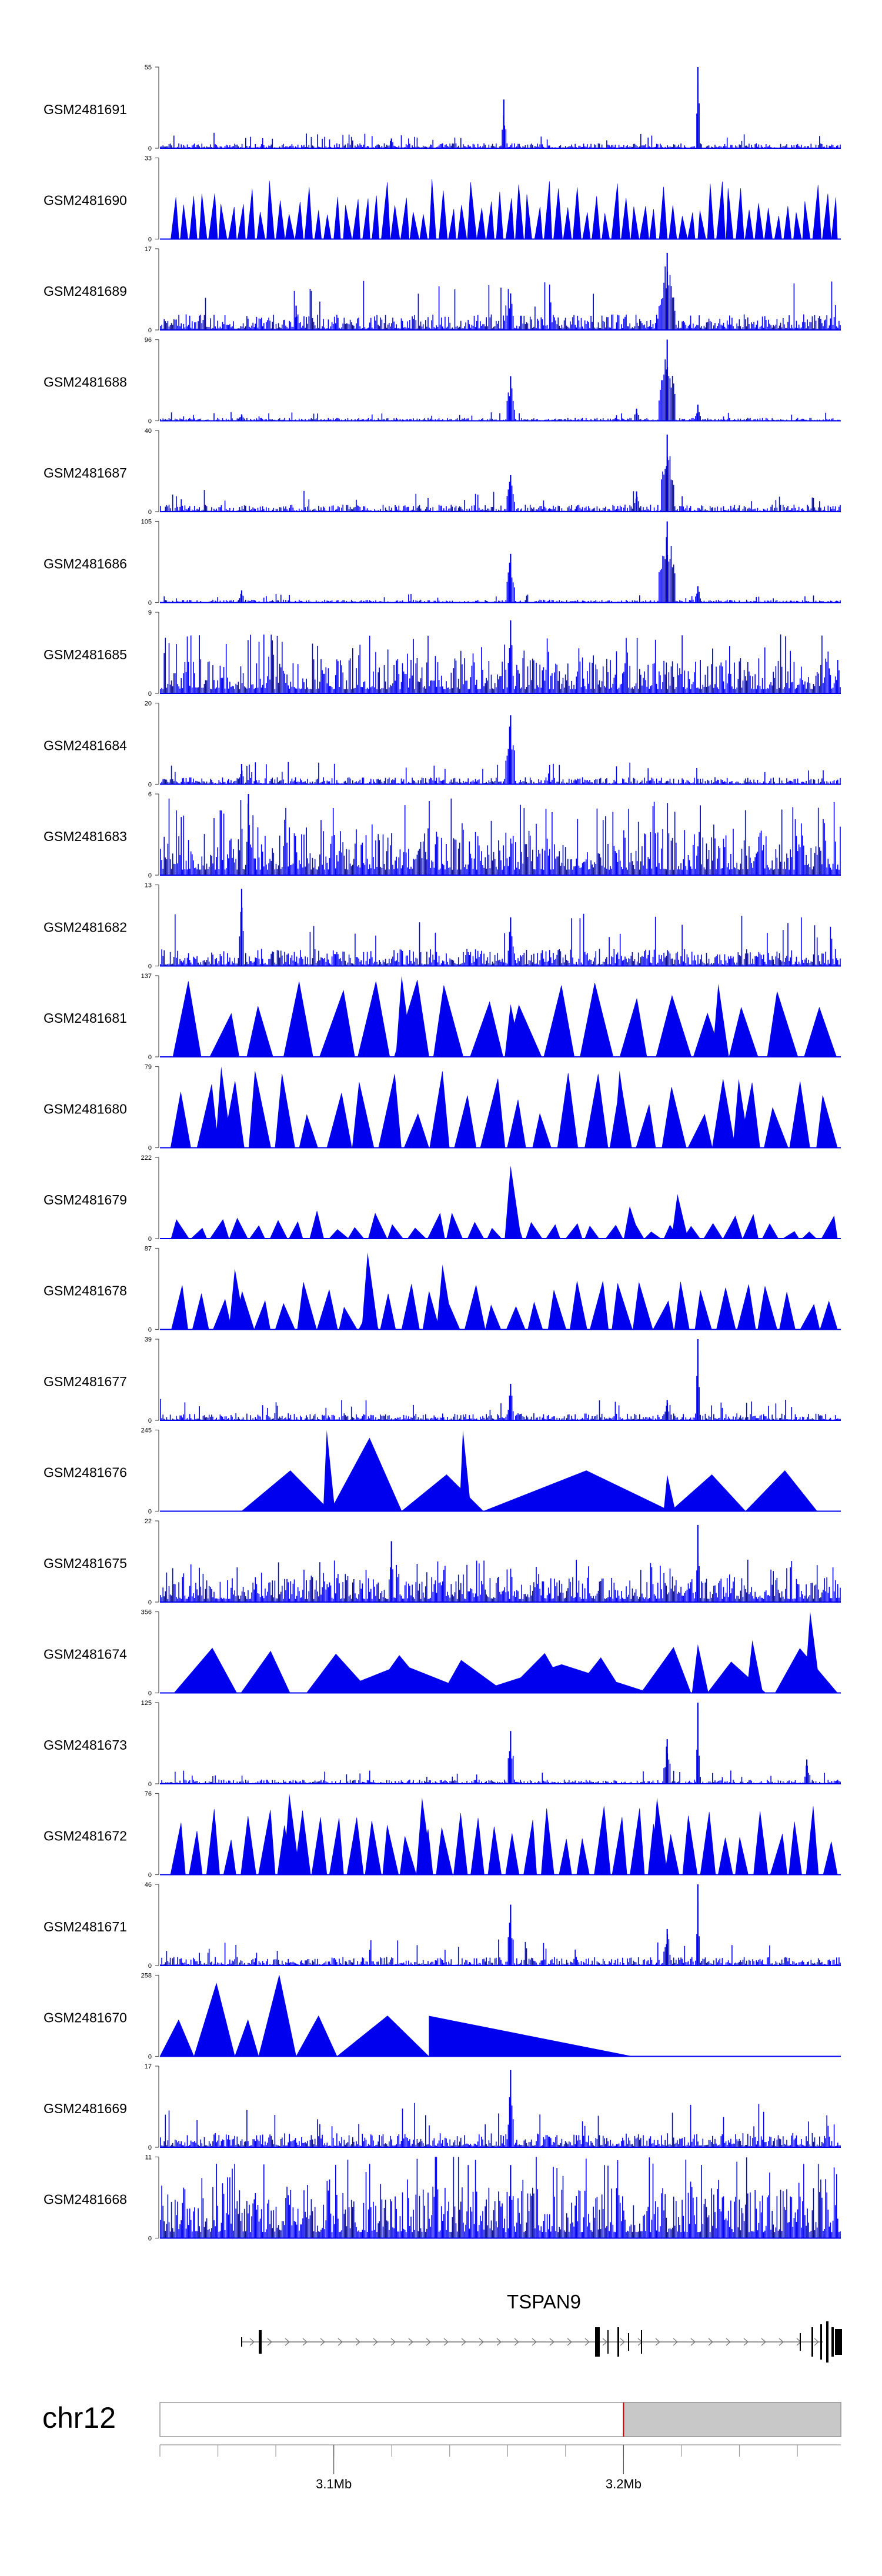 Image resolution: width=882 pixels, height=2576 pixels. What do you see at coordinates (146, 976) in the screenshot?
I see `track-ymax-label: 137` at bounding box center [146, 976].